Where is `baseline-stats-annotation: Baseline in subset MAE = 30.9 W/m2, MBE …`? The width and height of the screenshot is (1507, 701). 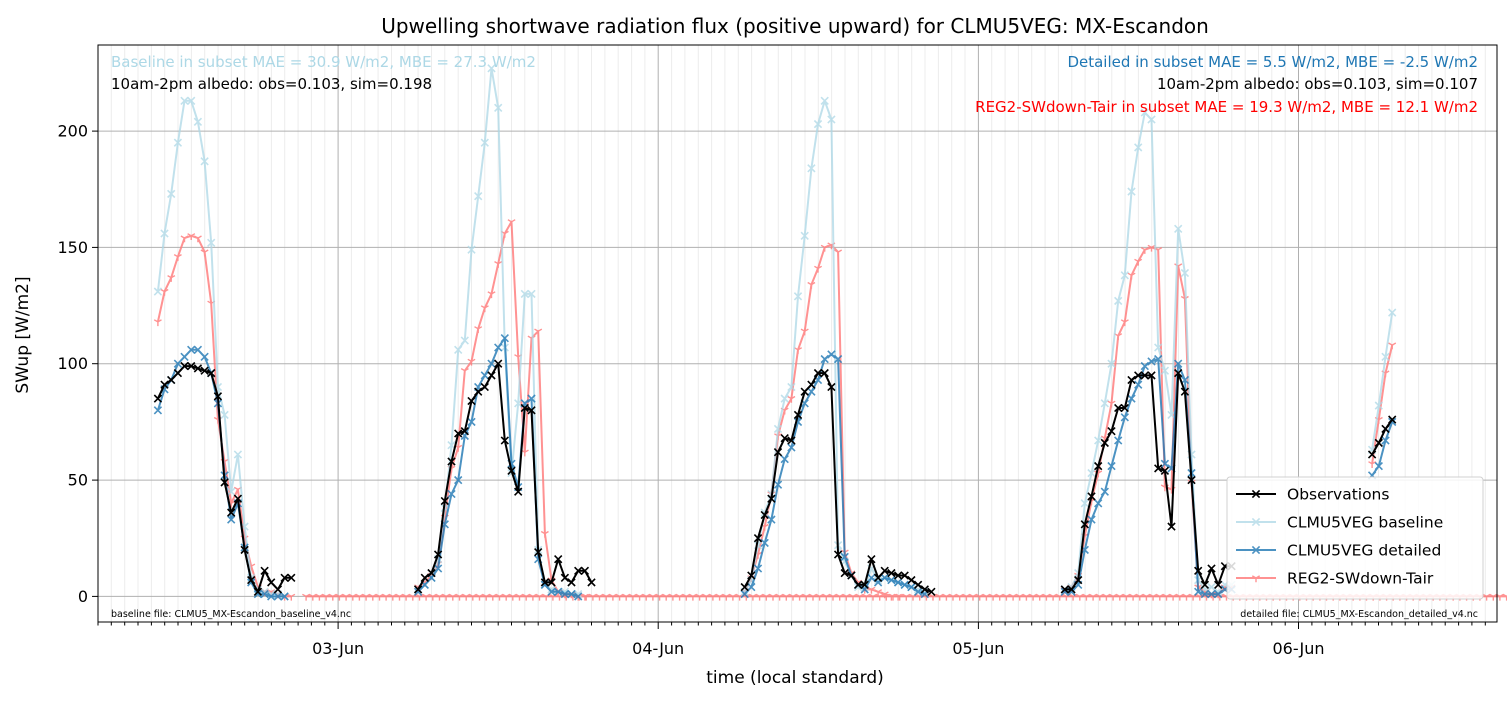 baseline-stats-annotation: Baseline in subset MAE = 30.9 W/m2, MBE … is located at coordinates (323, 62).